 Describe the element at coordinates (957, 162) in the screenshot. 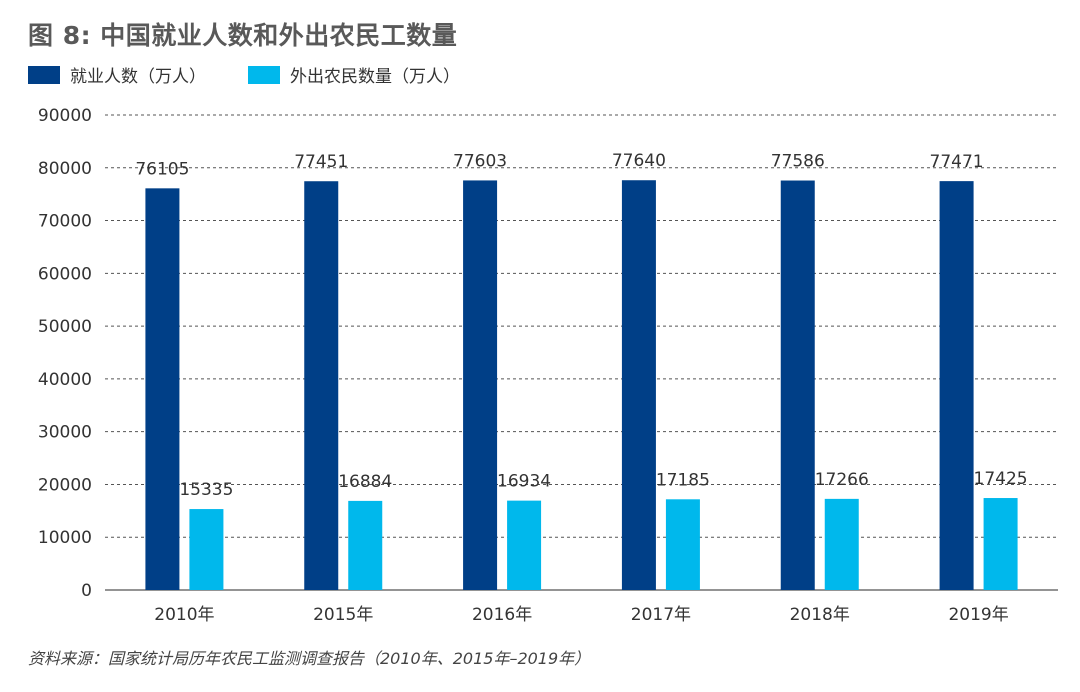

I see `data-label-employment: 77471` at that location.